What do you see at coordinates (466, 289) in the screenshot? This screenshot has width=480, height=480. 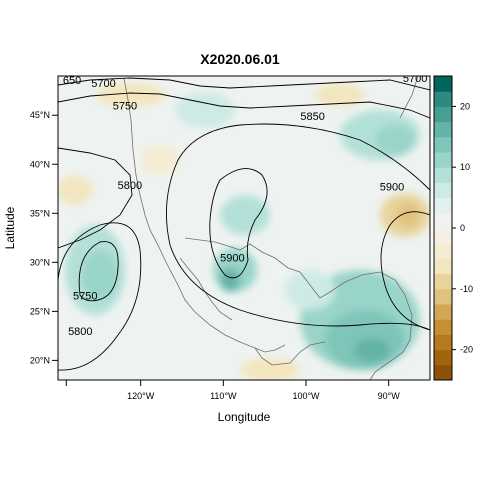 I see `colorbar-tick-label: -10` at bounding box center [466, 289].